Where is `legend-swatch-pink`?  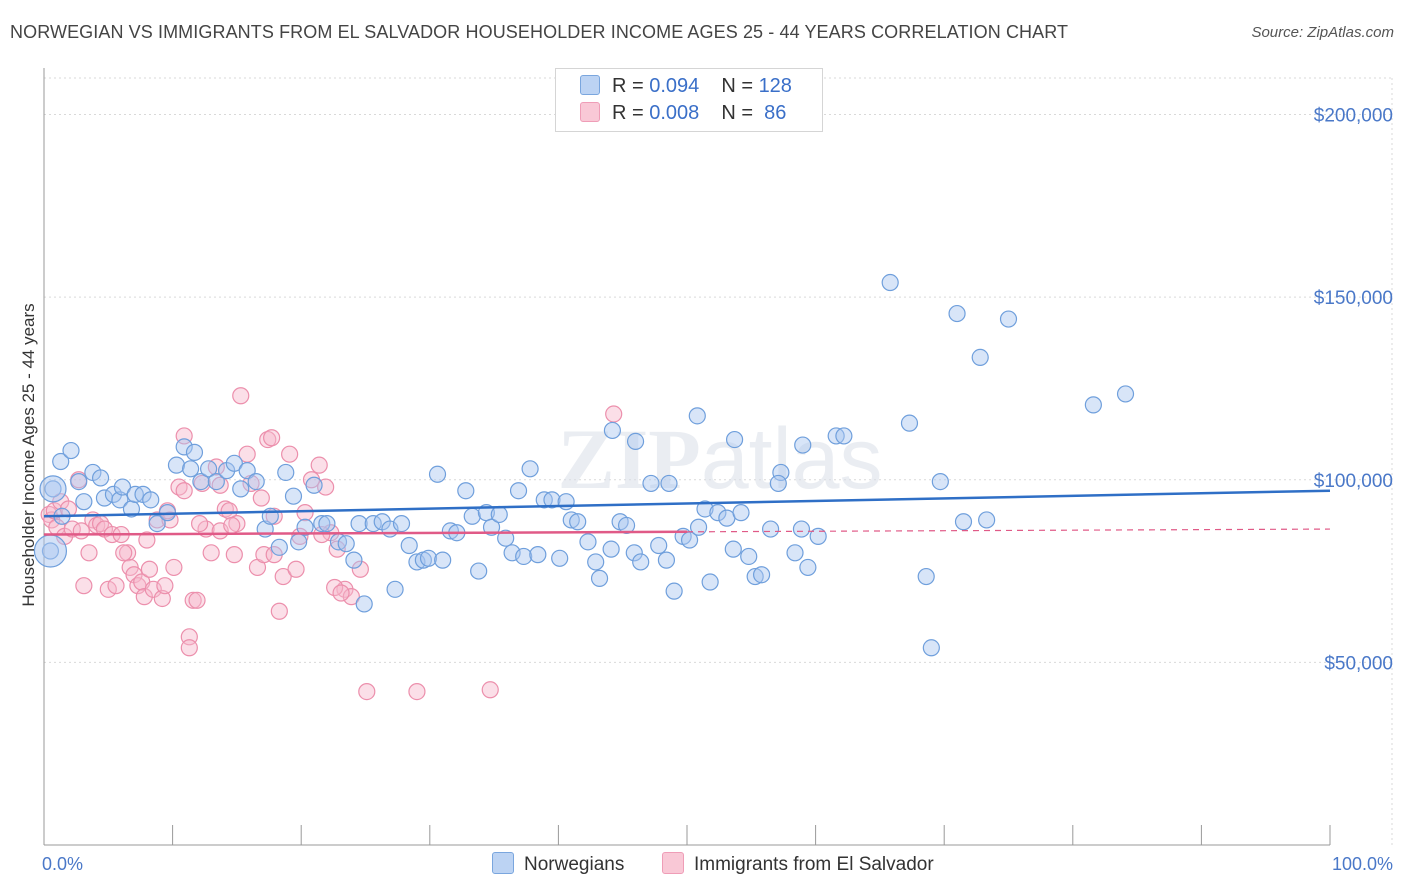
legend-swatch-pink is located at coordinates (590, 112).